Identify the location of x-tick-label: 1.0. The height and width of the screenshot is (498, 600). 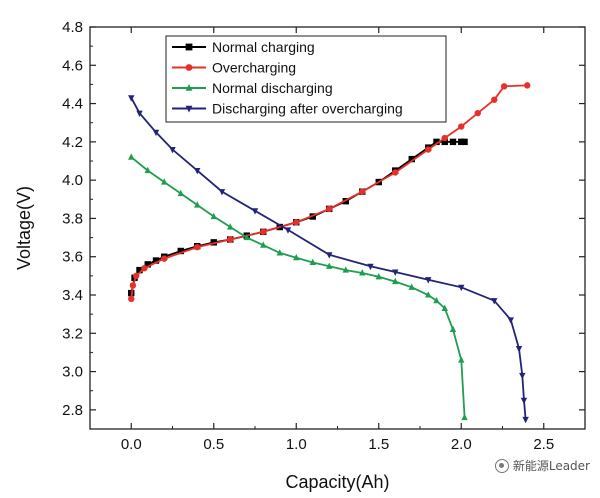
(296, 444).